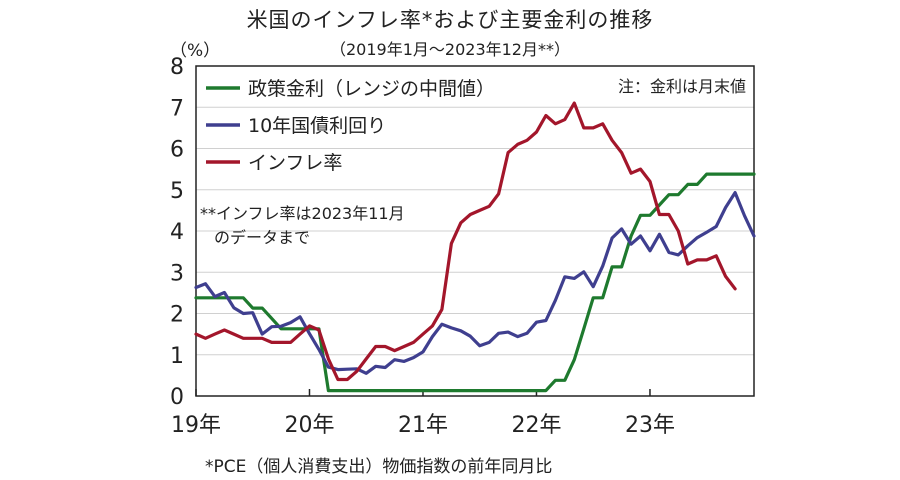  I want to click on y-tick-label-0: 0, so click(177, 397).